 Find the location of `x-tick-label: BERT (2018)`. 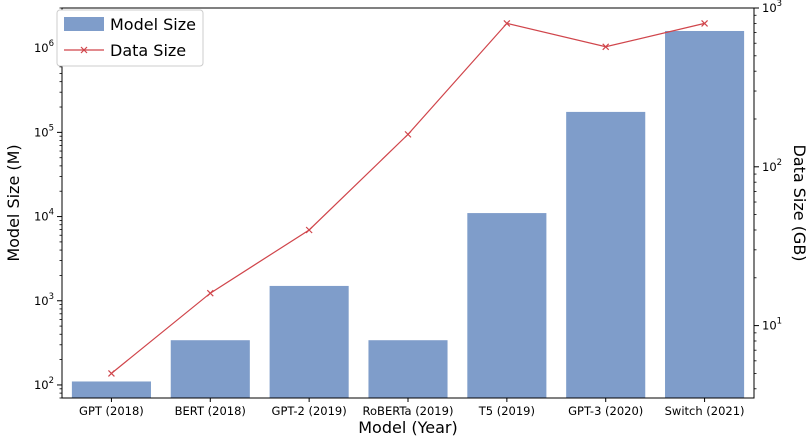

x-tick-label: BERT (2018) is located at coordinates (210, 411).